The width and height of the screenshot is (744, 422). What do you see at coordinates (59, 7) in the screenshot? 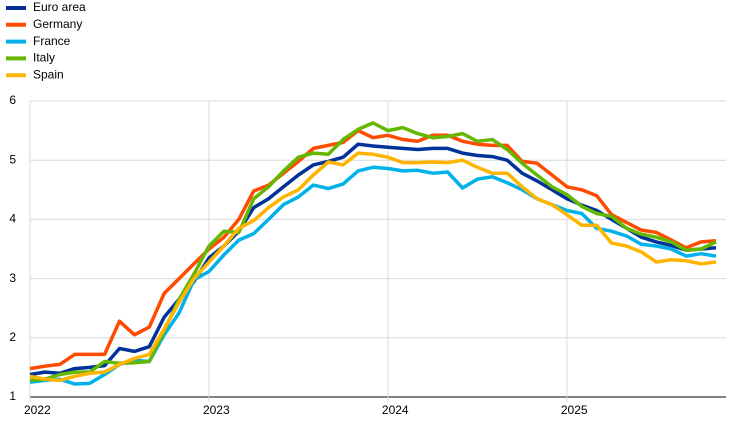
I see `legend-label: Euro area` at bounding box center [59, 7].